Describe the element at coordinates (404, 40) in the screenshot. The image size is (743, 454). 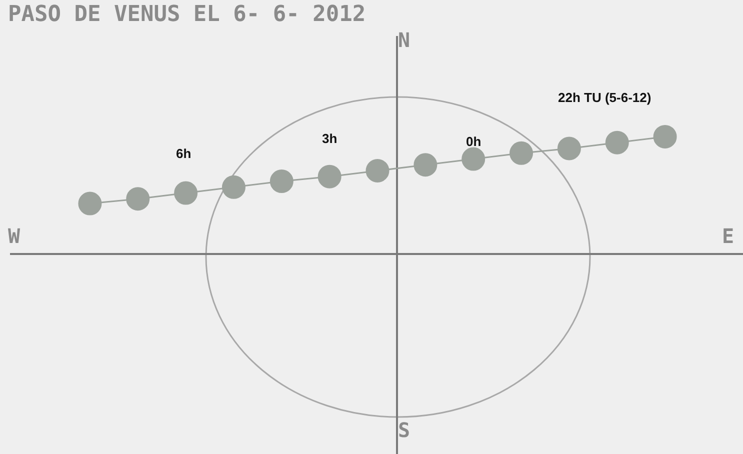
I see `text: N` at that location.